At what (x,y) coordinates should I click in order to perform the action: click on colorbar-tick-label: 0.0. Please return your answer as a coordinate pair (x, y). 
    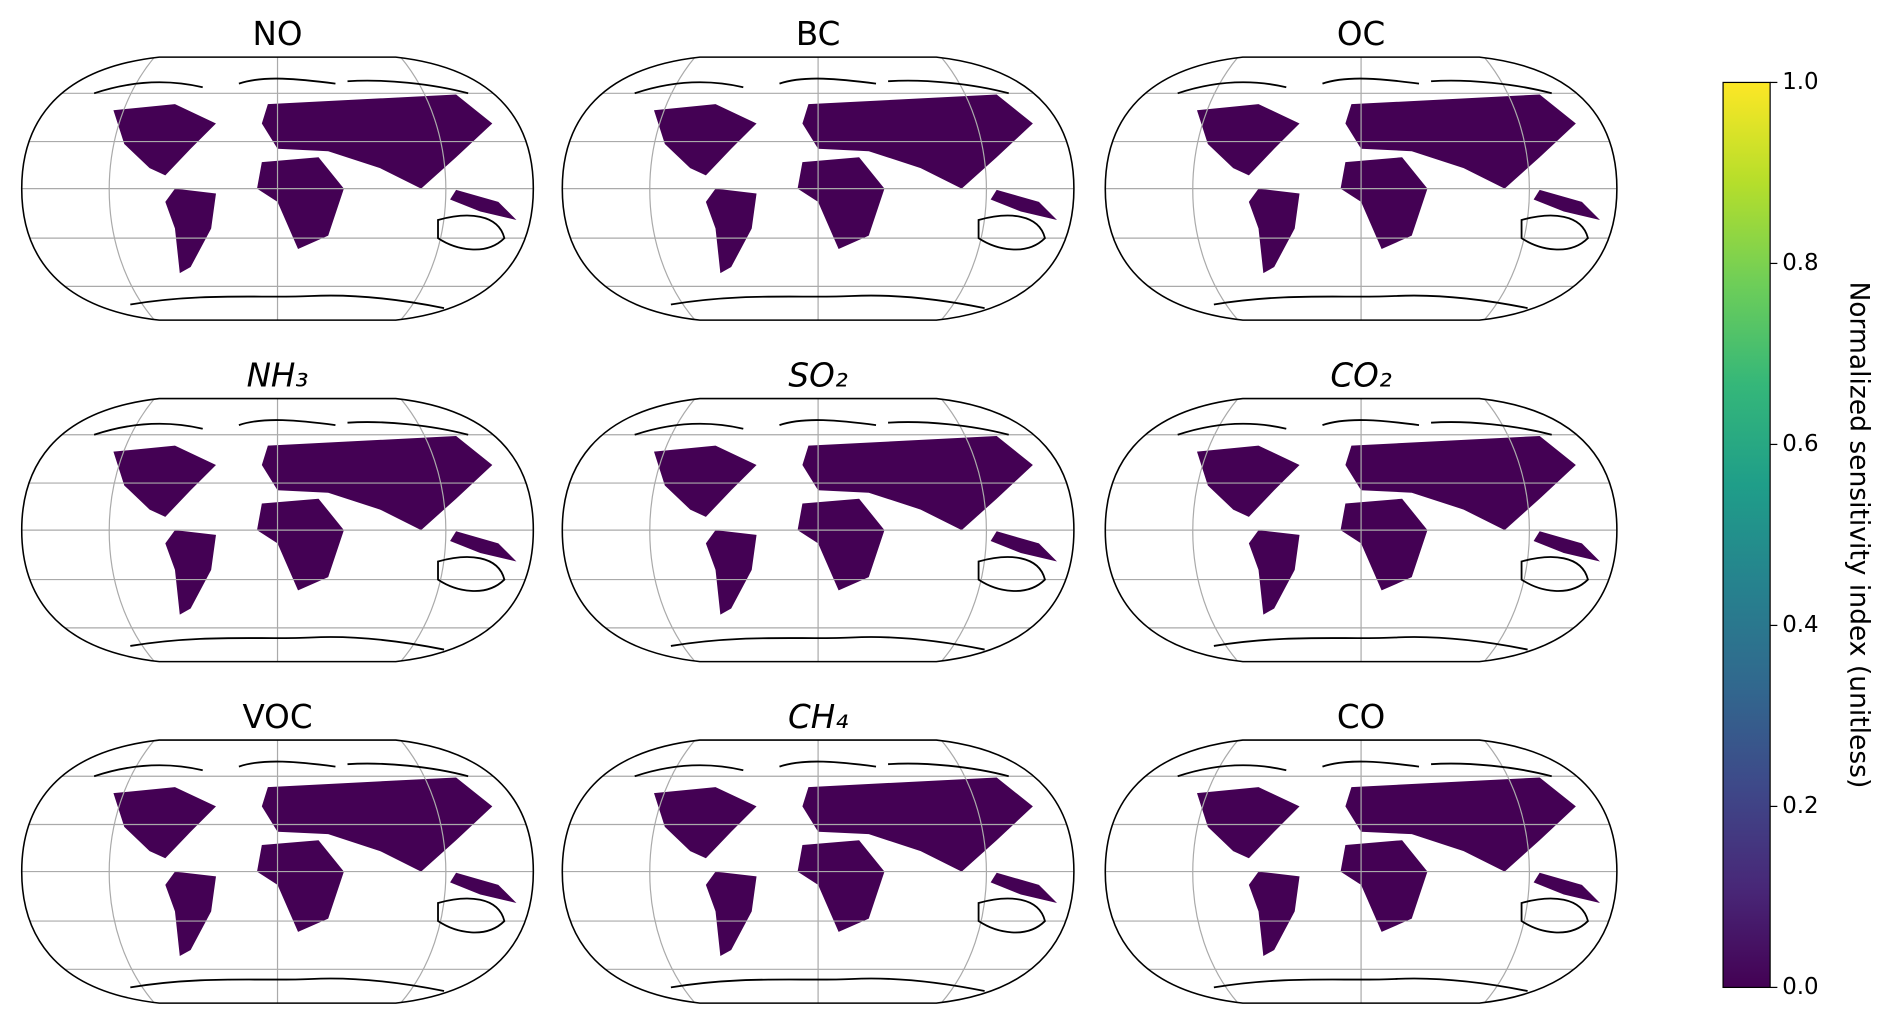
    Looking at the image, I should click on (1800, 987).